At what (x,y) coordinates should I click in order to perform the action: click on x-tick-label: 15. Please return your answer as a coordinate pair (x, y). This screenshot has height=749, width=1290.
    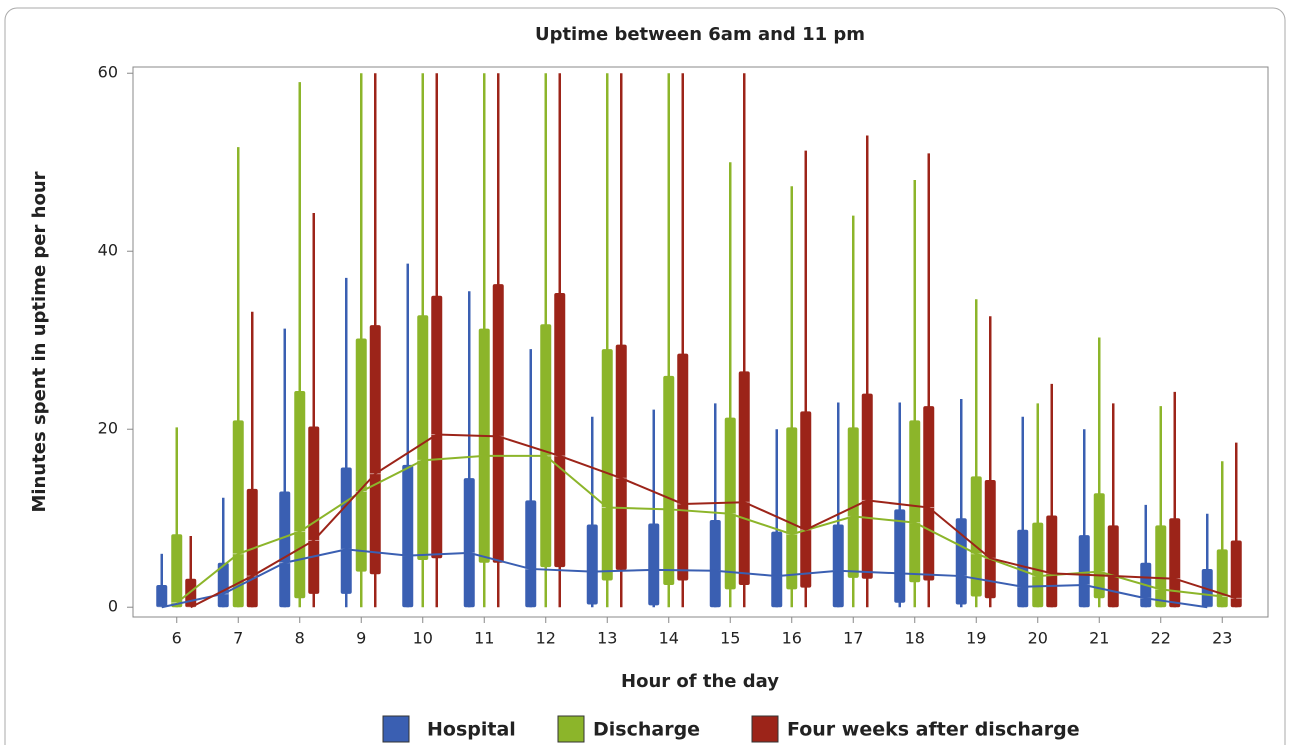
    Looking at the image, I should click on (730, 638).